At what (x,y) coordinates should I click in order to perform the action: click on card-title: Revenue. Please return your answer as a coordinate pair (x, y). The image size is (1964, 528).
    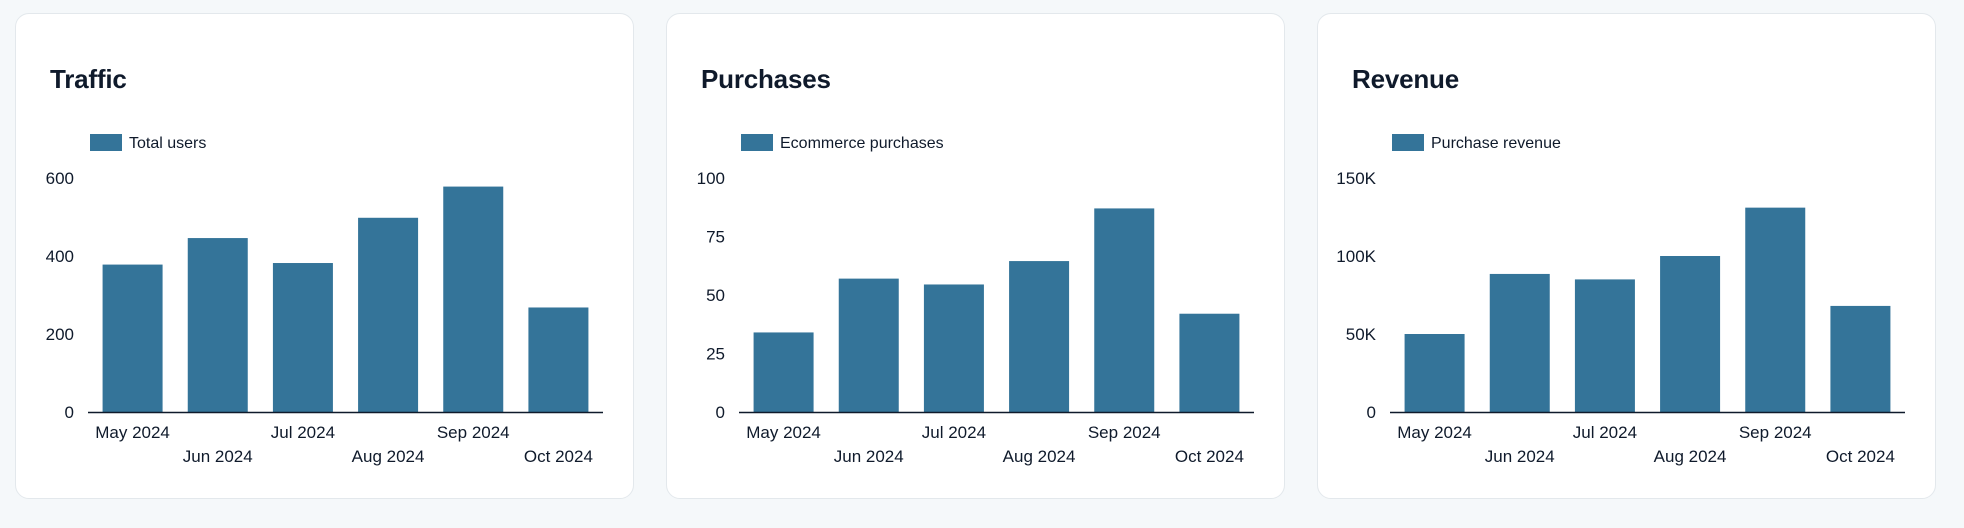
    Looking at the image, I should click on (1405, 79).